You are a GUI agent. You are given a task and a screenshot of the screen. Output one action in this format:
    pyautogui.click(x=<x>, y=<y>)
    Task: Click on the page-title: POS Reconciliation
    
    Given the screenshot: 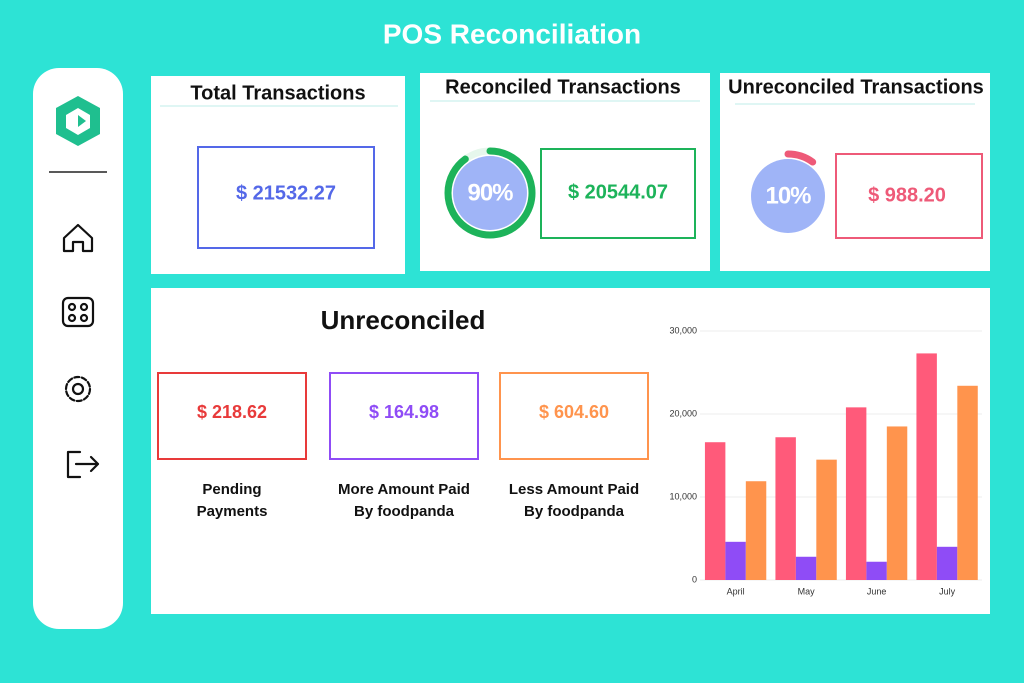 What is the action you would take?
    pyautogui.click(x=512, y=33)
    